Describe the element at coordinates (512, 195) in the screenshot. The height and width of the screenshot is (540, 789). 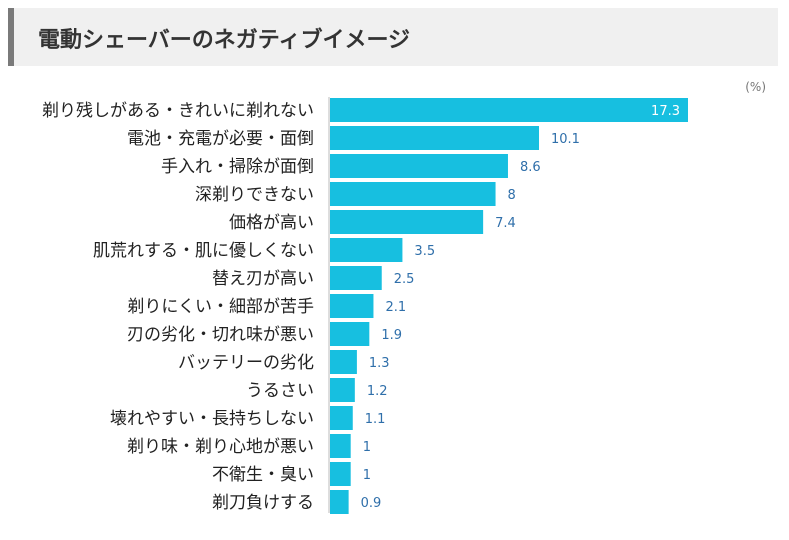
I see `value-label: 8` at that location.